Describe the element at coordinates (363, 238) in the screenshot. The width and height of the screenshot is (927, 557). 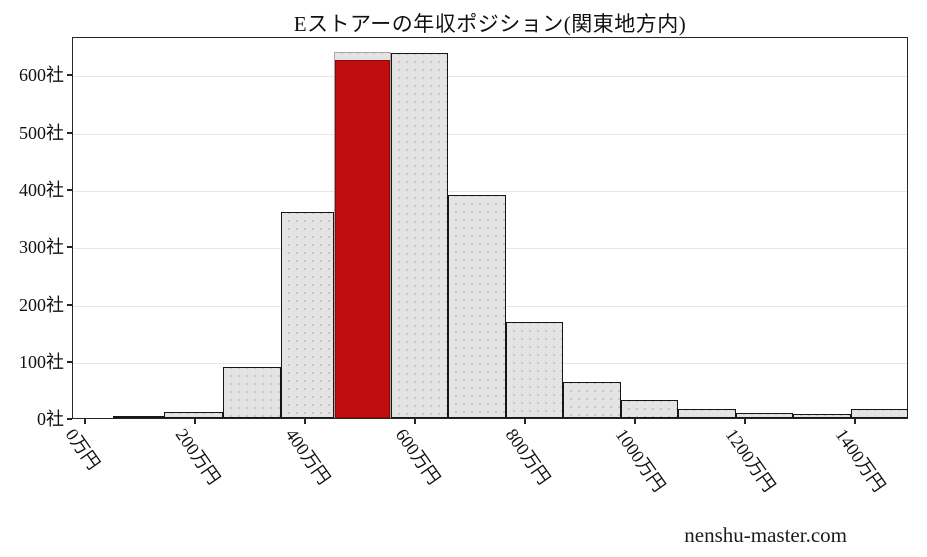
I see `histogram-bar-highlighted` at that location.